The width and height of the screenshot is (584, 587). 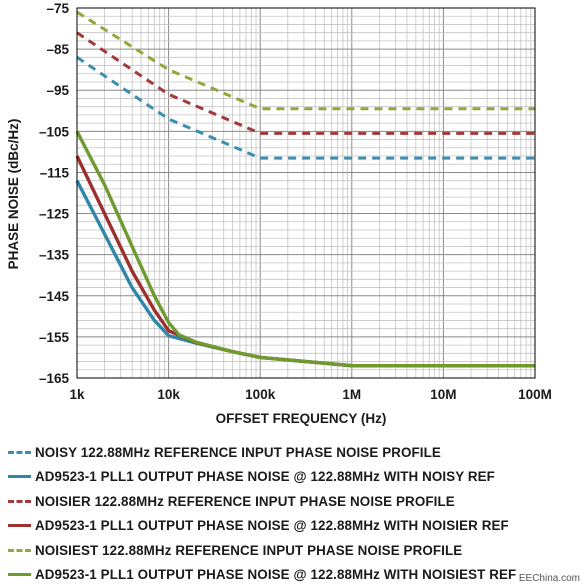 I want to click on y-tick-label: –85, so click(x=57, y=49).